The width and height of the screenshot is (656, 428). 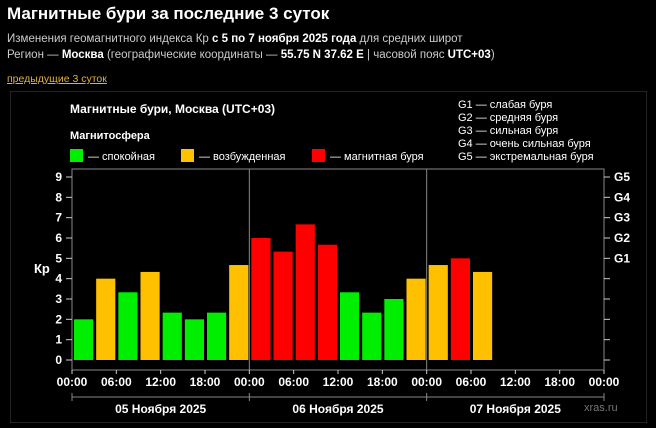 I want to click on x-tick-label-12: 00:00, so click(x=604, y=382).